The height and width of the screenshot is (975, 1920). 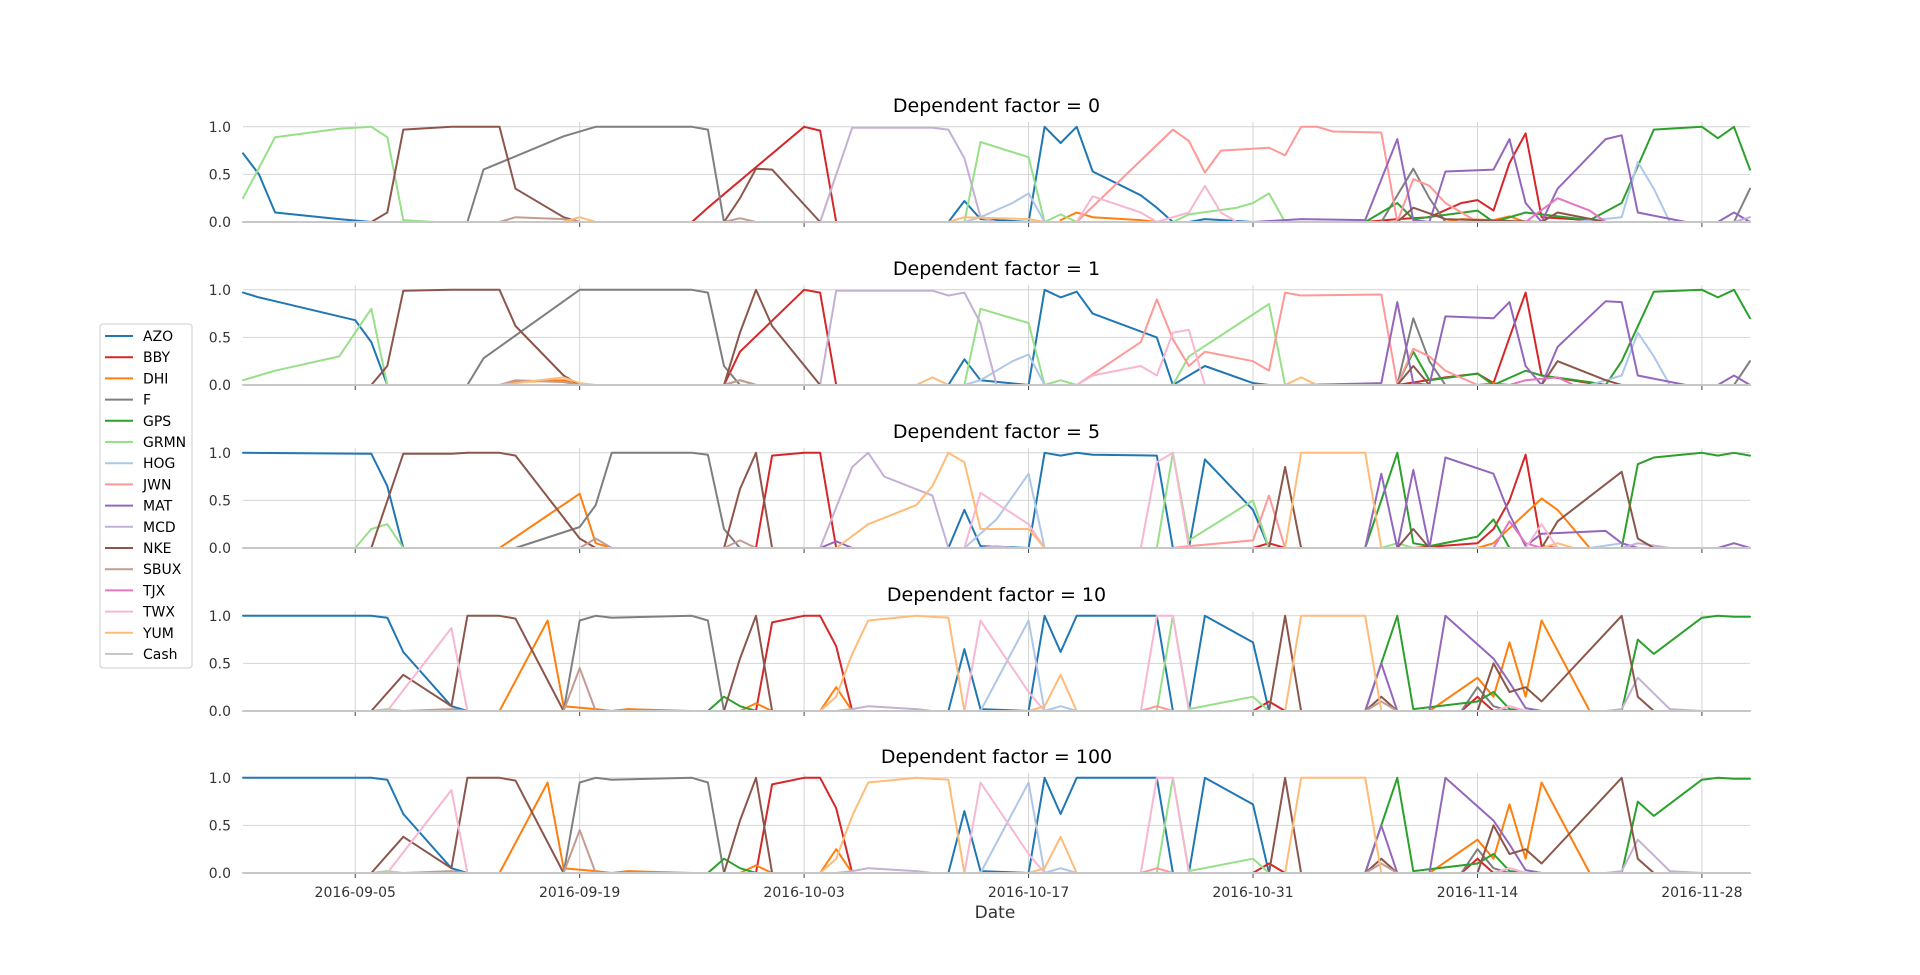 I want to click on legend-label: GRMN, so click(x=164, y=443).